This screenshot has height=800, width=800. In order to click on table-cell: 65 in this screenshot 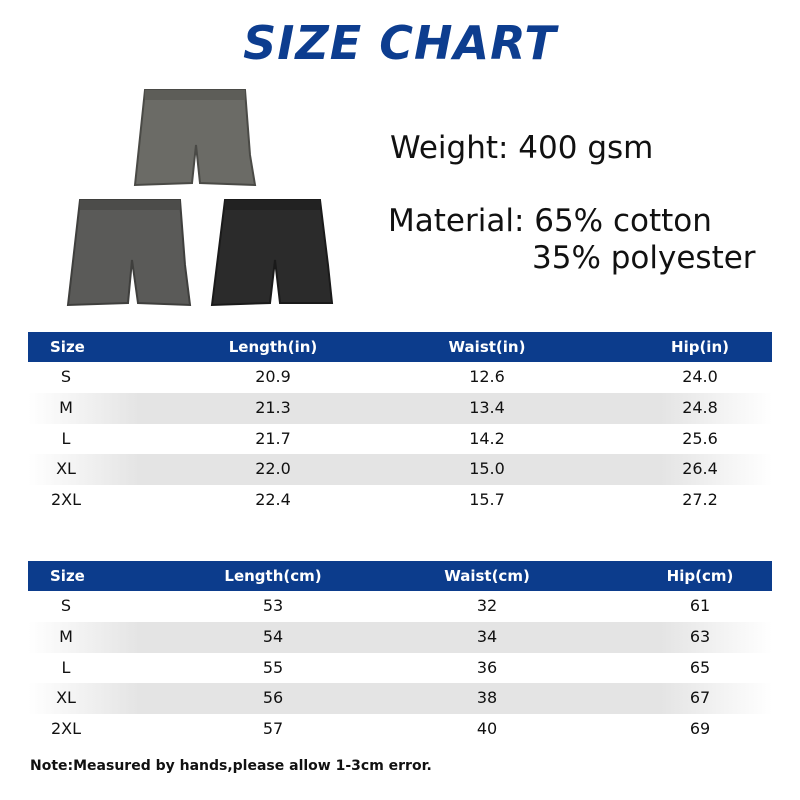, I will do `click(700, 667)`.